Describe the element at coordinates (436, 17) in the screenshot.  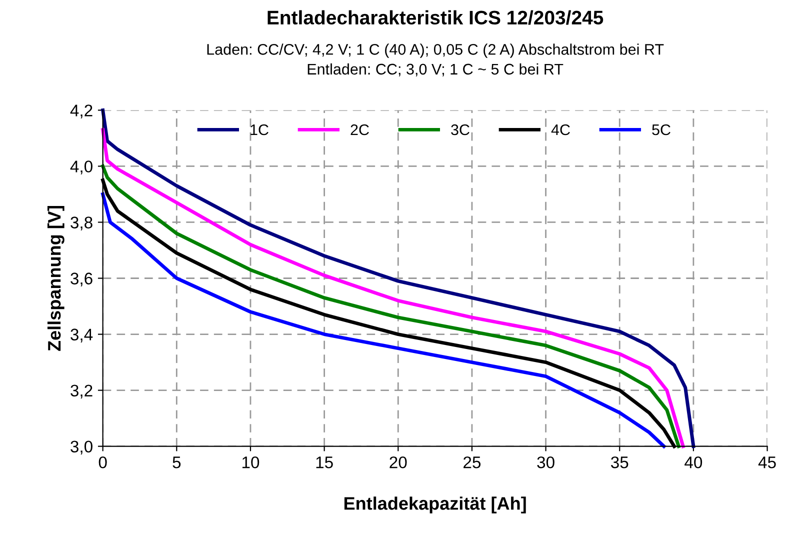
I see `chart-title: Entladecharakteristik ICS 12/203/245` at that location.